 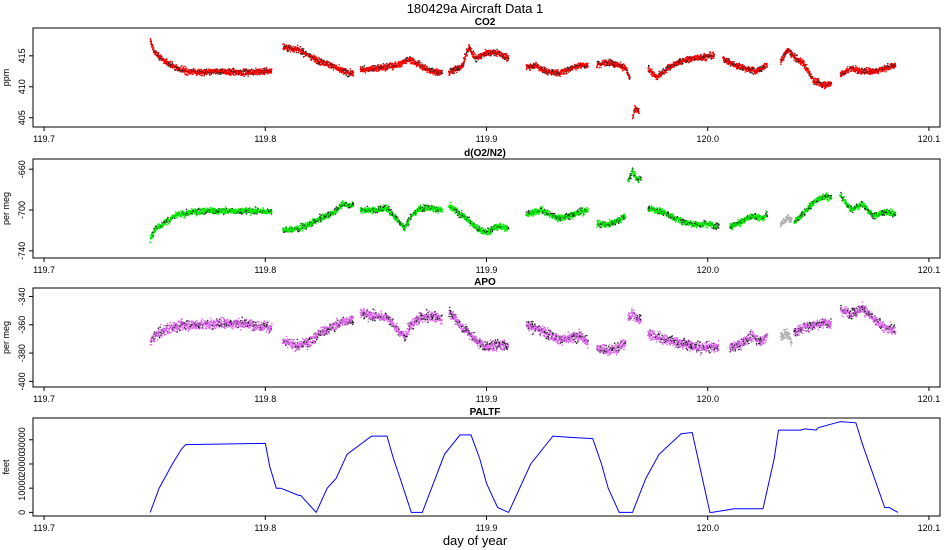 I want to click on figure-title: 180429a Aircraft Data 1, so click(x=475, y=8).